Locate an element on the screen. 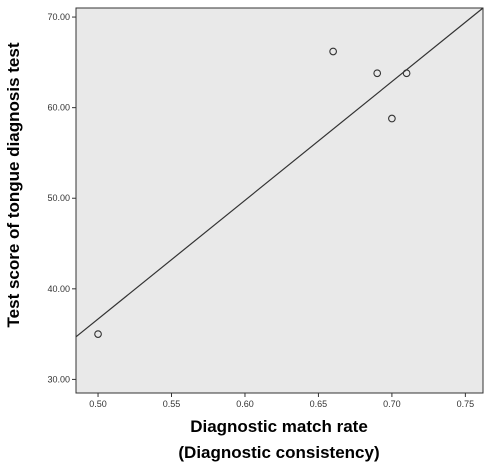 This screenshot has height=465, width=489. y-tick-label: 60.00 is located at coordinates (58, 108).